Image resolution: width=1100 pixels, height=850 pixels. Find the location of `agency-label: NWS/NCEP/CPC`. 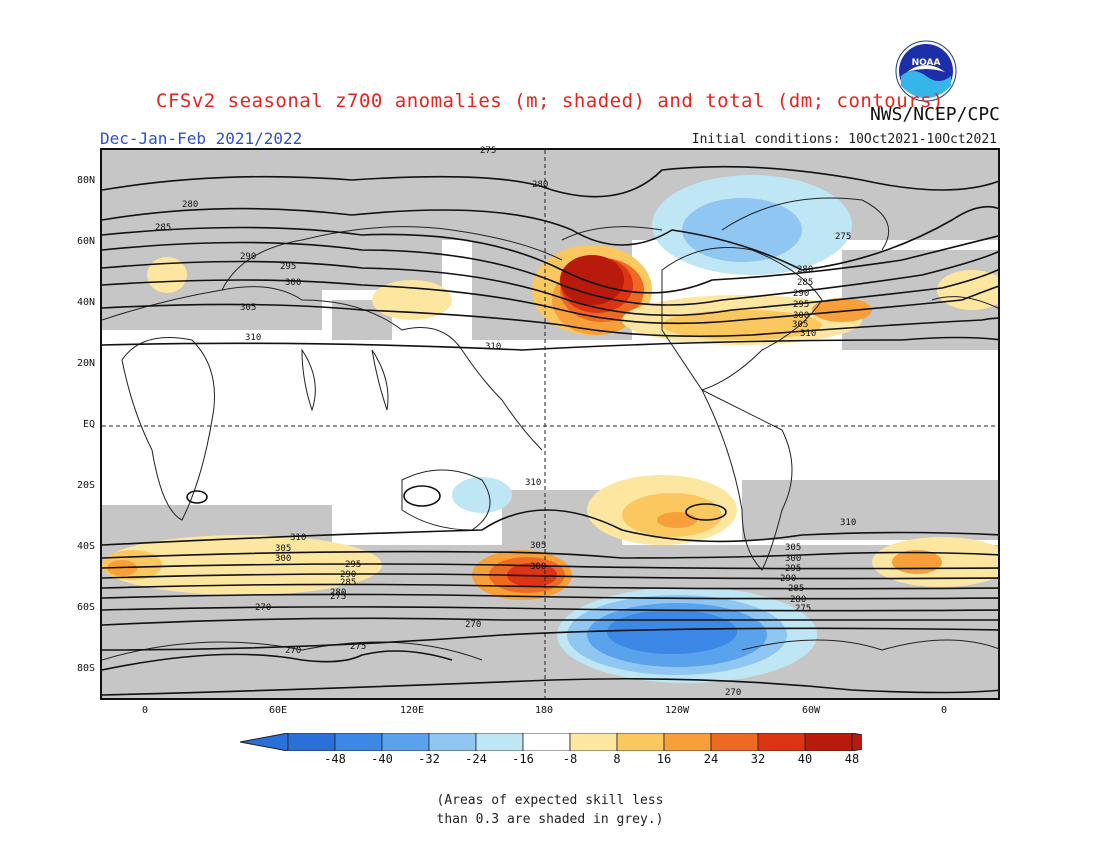

agency-label: NWS/NCEP/CPC is located at coordinates (934, 114).